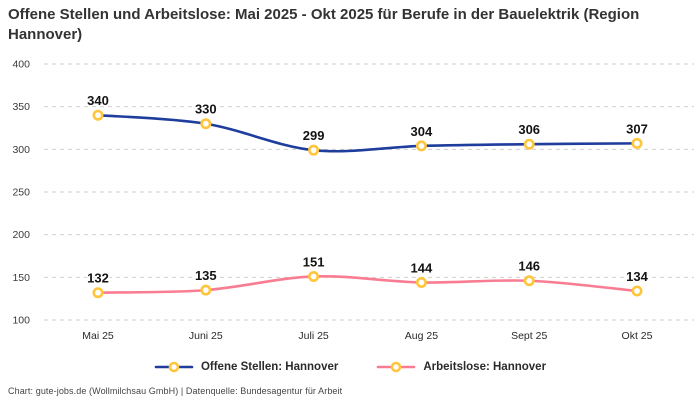 The height and width of the screenshot is (400, 700). What do you see at coordinates (98, 278) in the screenshot?
I see `svg-text: 132` at bounding box center [98, 278].